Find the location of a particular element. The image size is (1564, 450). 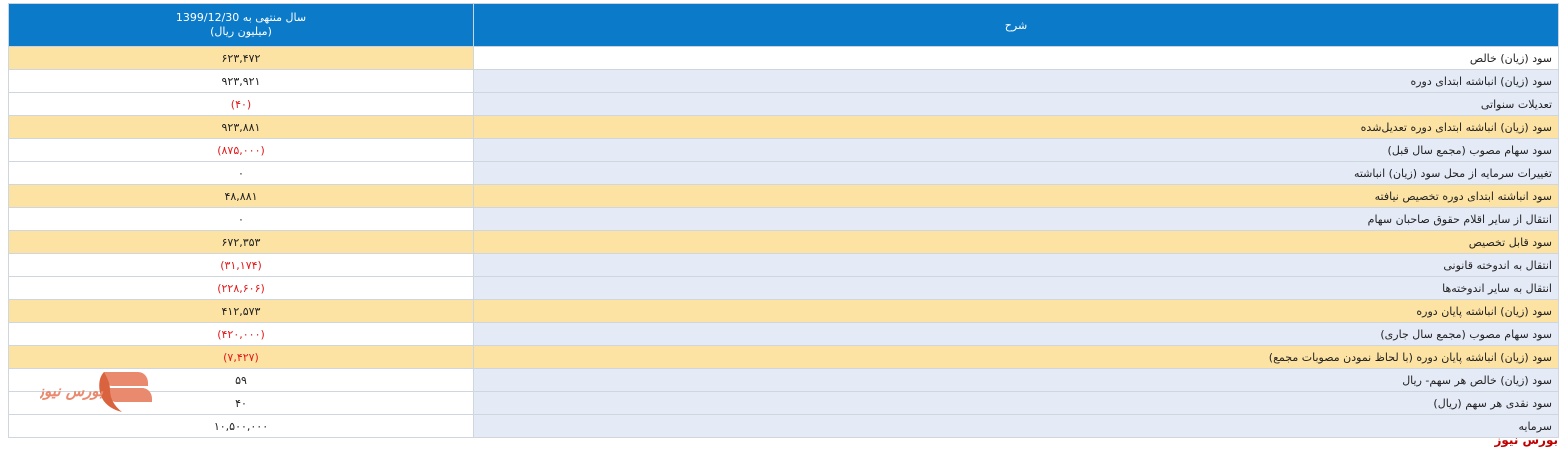

table-row: سود نقدی هر سهم (ریال) ۴۰ is located at coordinates (783, 403).